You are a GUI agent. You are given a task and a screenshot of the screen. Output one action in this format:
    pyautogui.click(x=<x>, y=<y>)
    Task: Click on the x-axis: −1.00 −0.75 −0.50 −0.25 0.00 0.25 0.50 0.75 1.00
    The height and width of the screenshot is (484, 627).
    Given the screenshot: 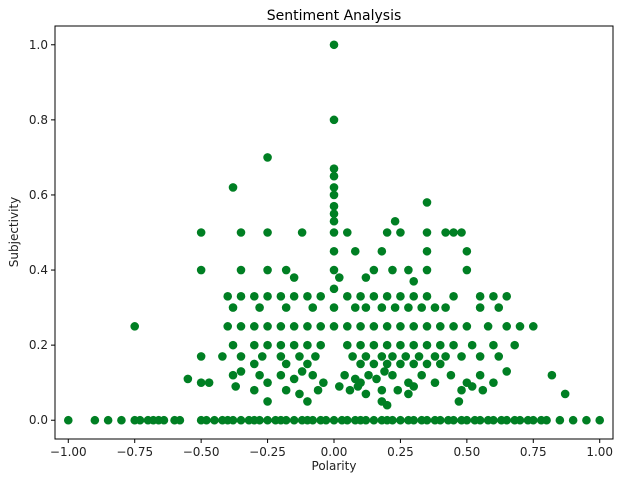 What is the action you would take?
    pyautogui.click(x=331, y=449)
    